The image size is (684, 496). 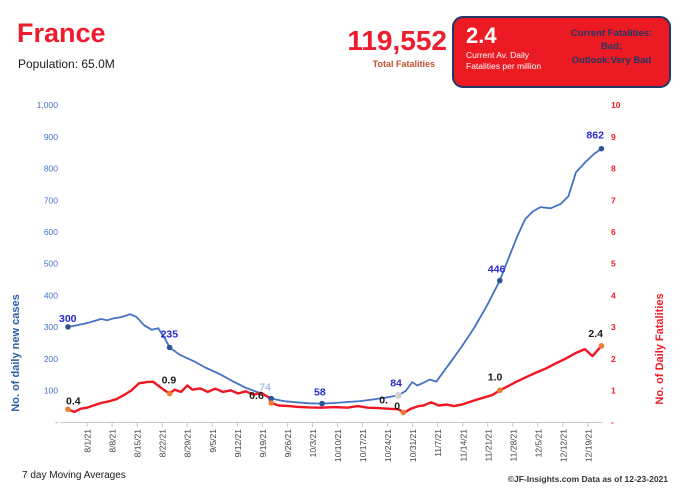 What do you see at coordinates (613, 295) in the screenshot?
I see `y-right-tick-label: 4` at bounding box center [613, 295].